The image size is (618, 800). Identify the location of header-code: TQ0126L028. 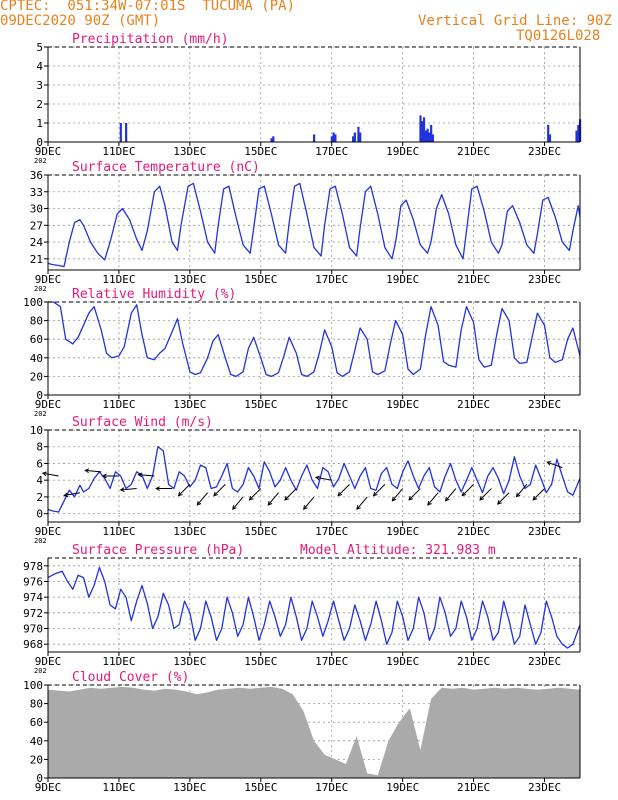
(558, 36).